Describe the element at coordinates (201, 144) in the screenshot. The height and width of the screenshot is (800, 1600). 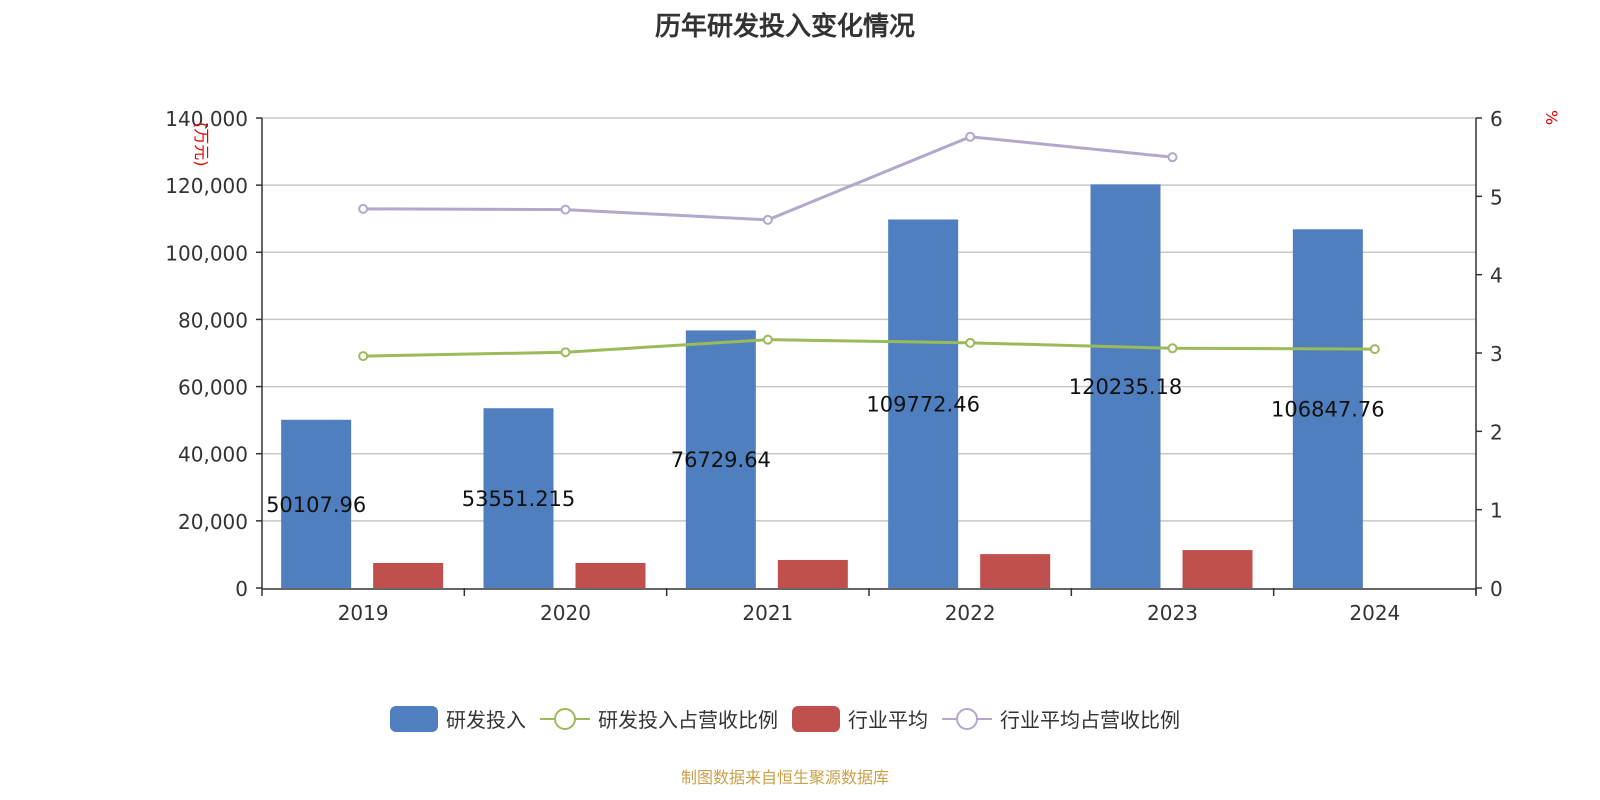
I see `y-left-axis-label: (万元)` at that location.